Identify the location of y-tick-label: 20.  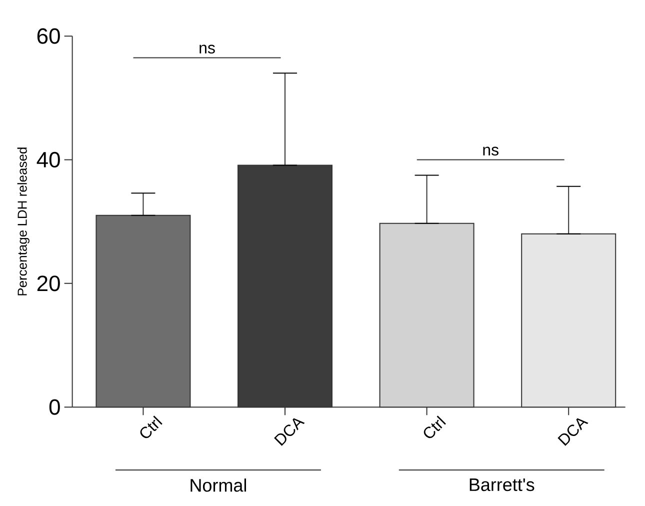
(48, 284).